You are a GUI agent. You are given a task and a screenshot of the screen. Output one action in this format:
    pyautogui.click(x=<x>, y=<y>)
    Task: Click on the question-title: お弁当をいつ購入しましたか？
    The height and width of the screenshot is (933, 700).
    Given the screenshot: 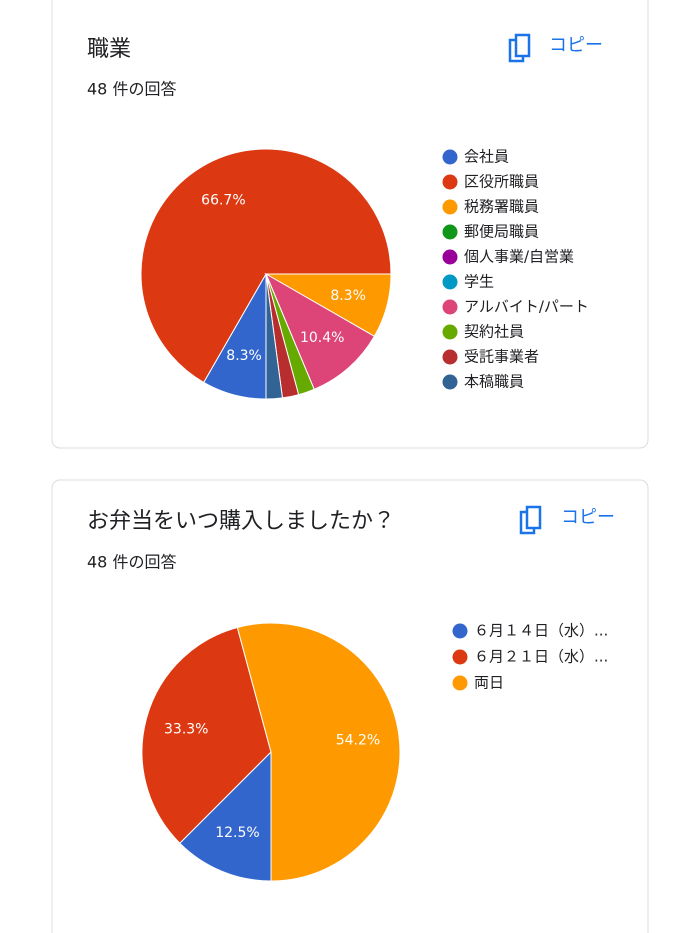 What is the action you would take?
    pyautogui.click(x=241, y=521)
    